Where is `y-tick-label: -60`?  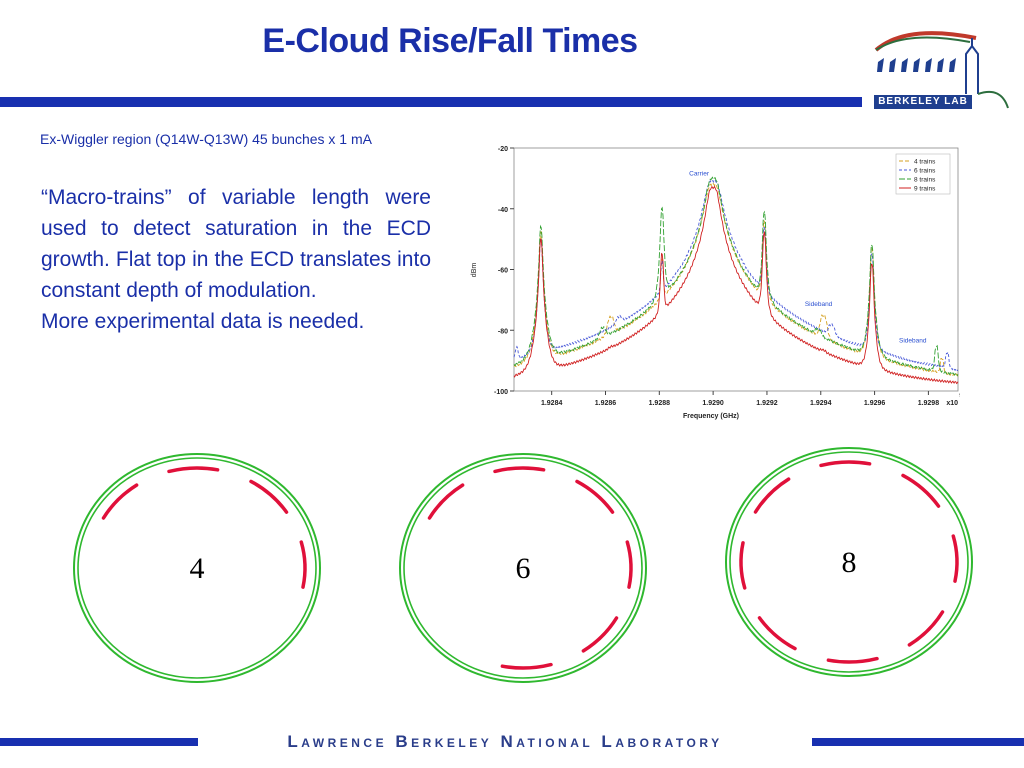
y-tick-label: -60 is located at coordinates (503, 271).